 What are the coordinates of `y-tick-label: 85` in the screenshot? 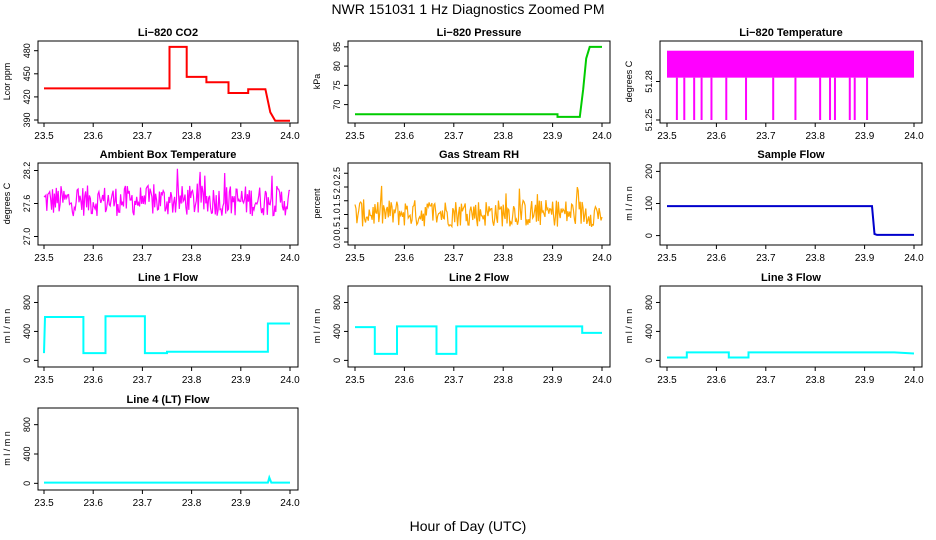 It's located at (337, 47).